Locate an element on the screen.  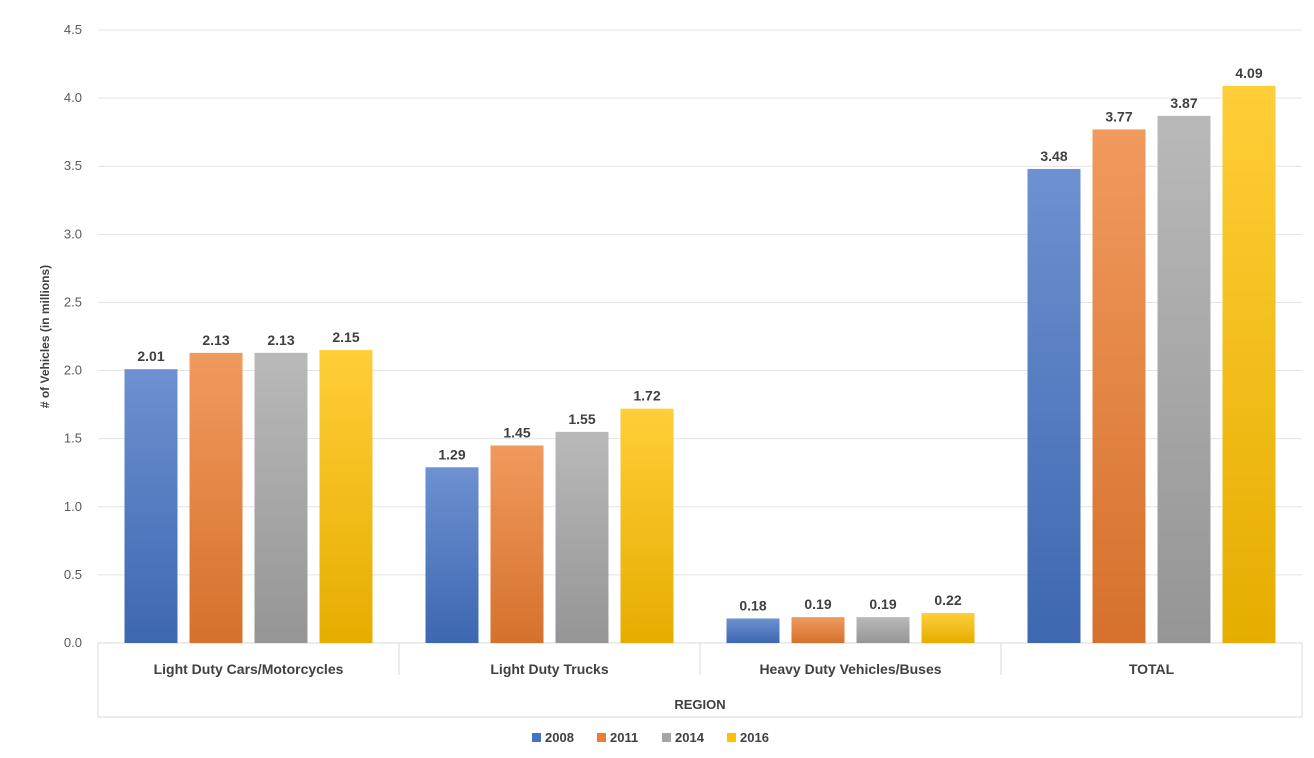
data-label: 1.45 is located at coordinates (516, 432).